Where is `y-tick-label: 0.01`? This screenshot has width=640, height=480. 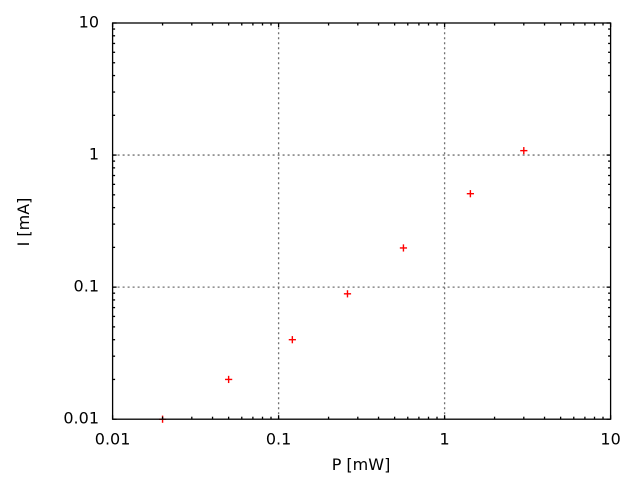 y-tick-label: 0.01 is located at coordinates (81, 418).